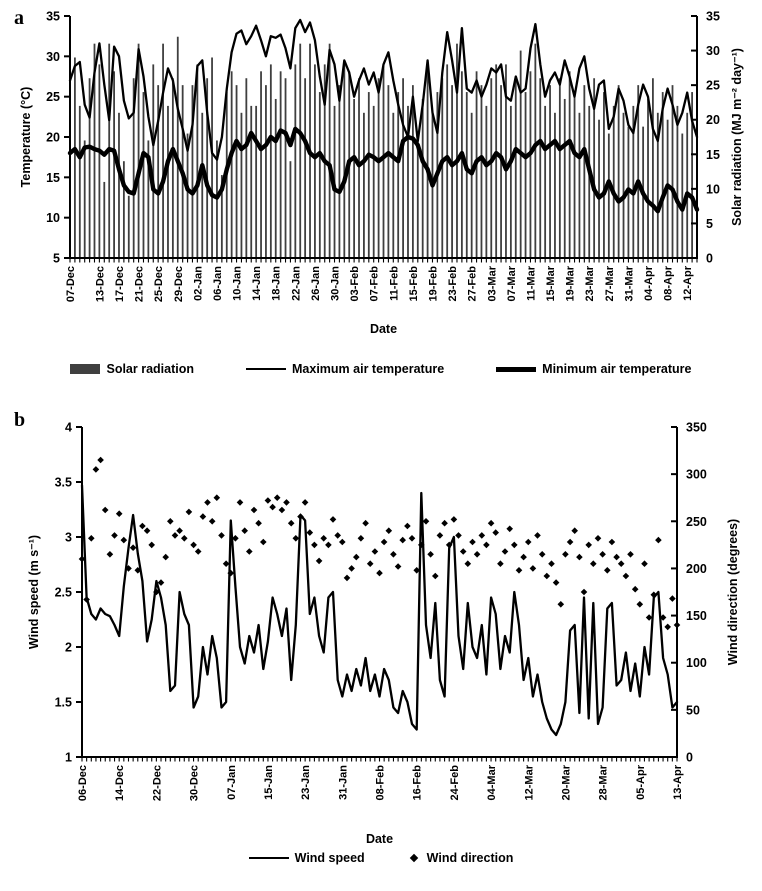  What do you see at coordinates (696, 569) in the screenshot?
I see `y-right-tick-label: 200` at bounding box center [696, 569].